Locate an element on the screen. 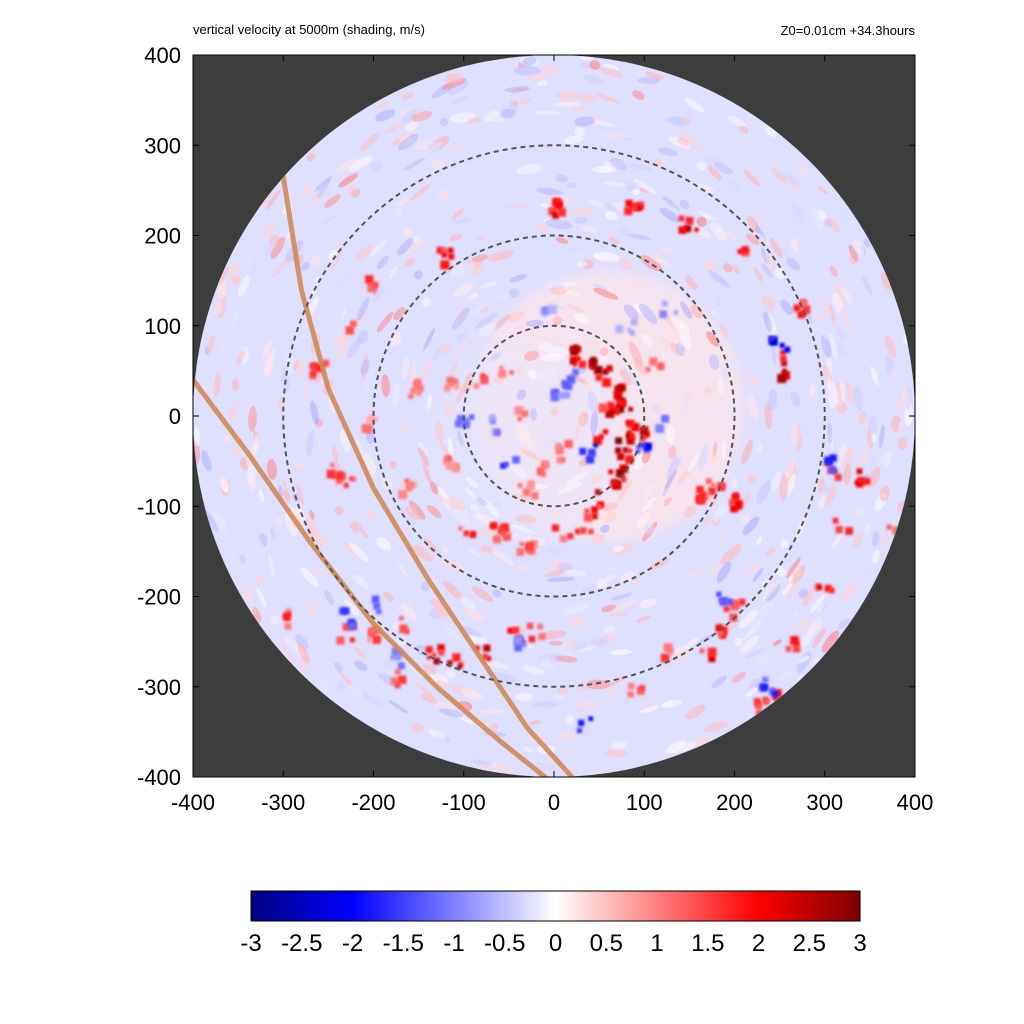  colorbar-tick-label: -1.5 is located at coordinates (403, 943).